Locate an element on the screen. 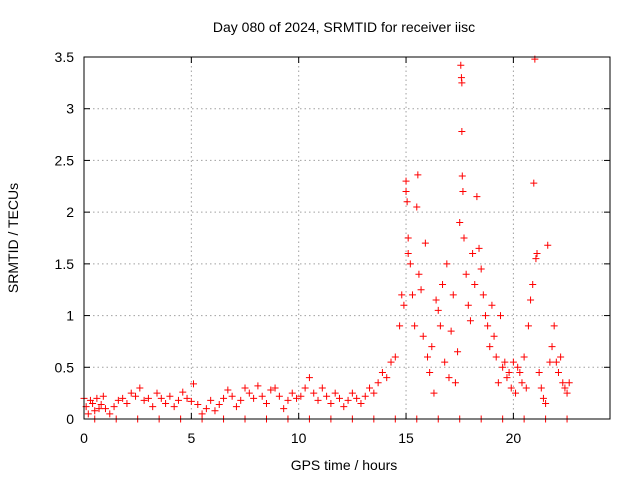 The width and height of the screenshot is (640, 480). y-tick-label: 1 is located at coordinates (70, 316).